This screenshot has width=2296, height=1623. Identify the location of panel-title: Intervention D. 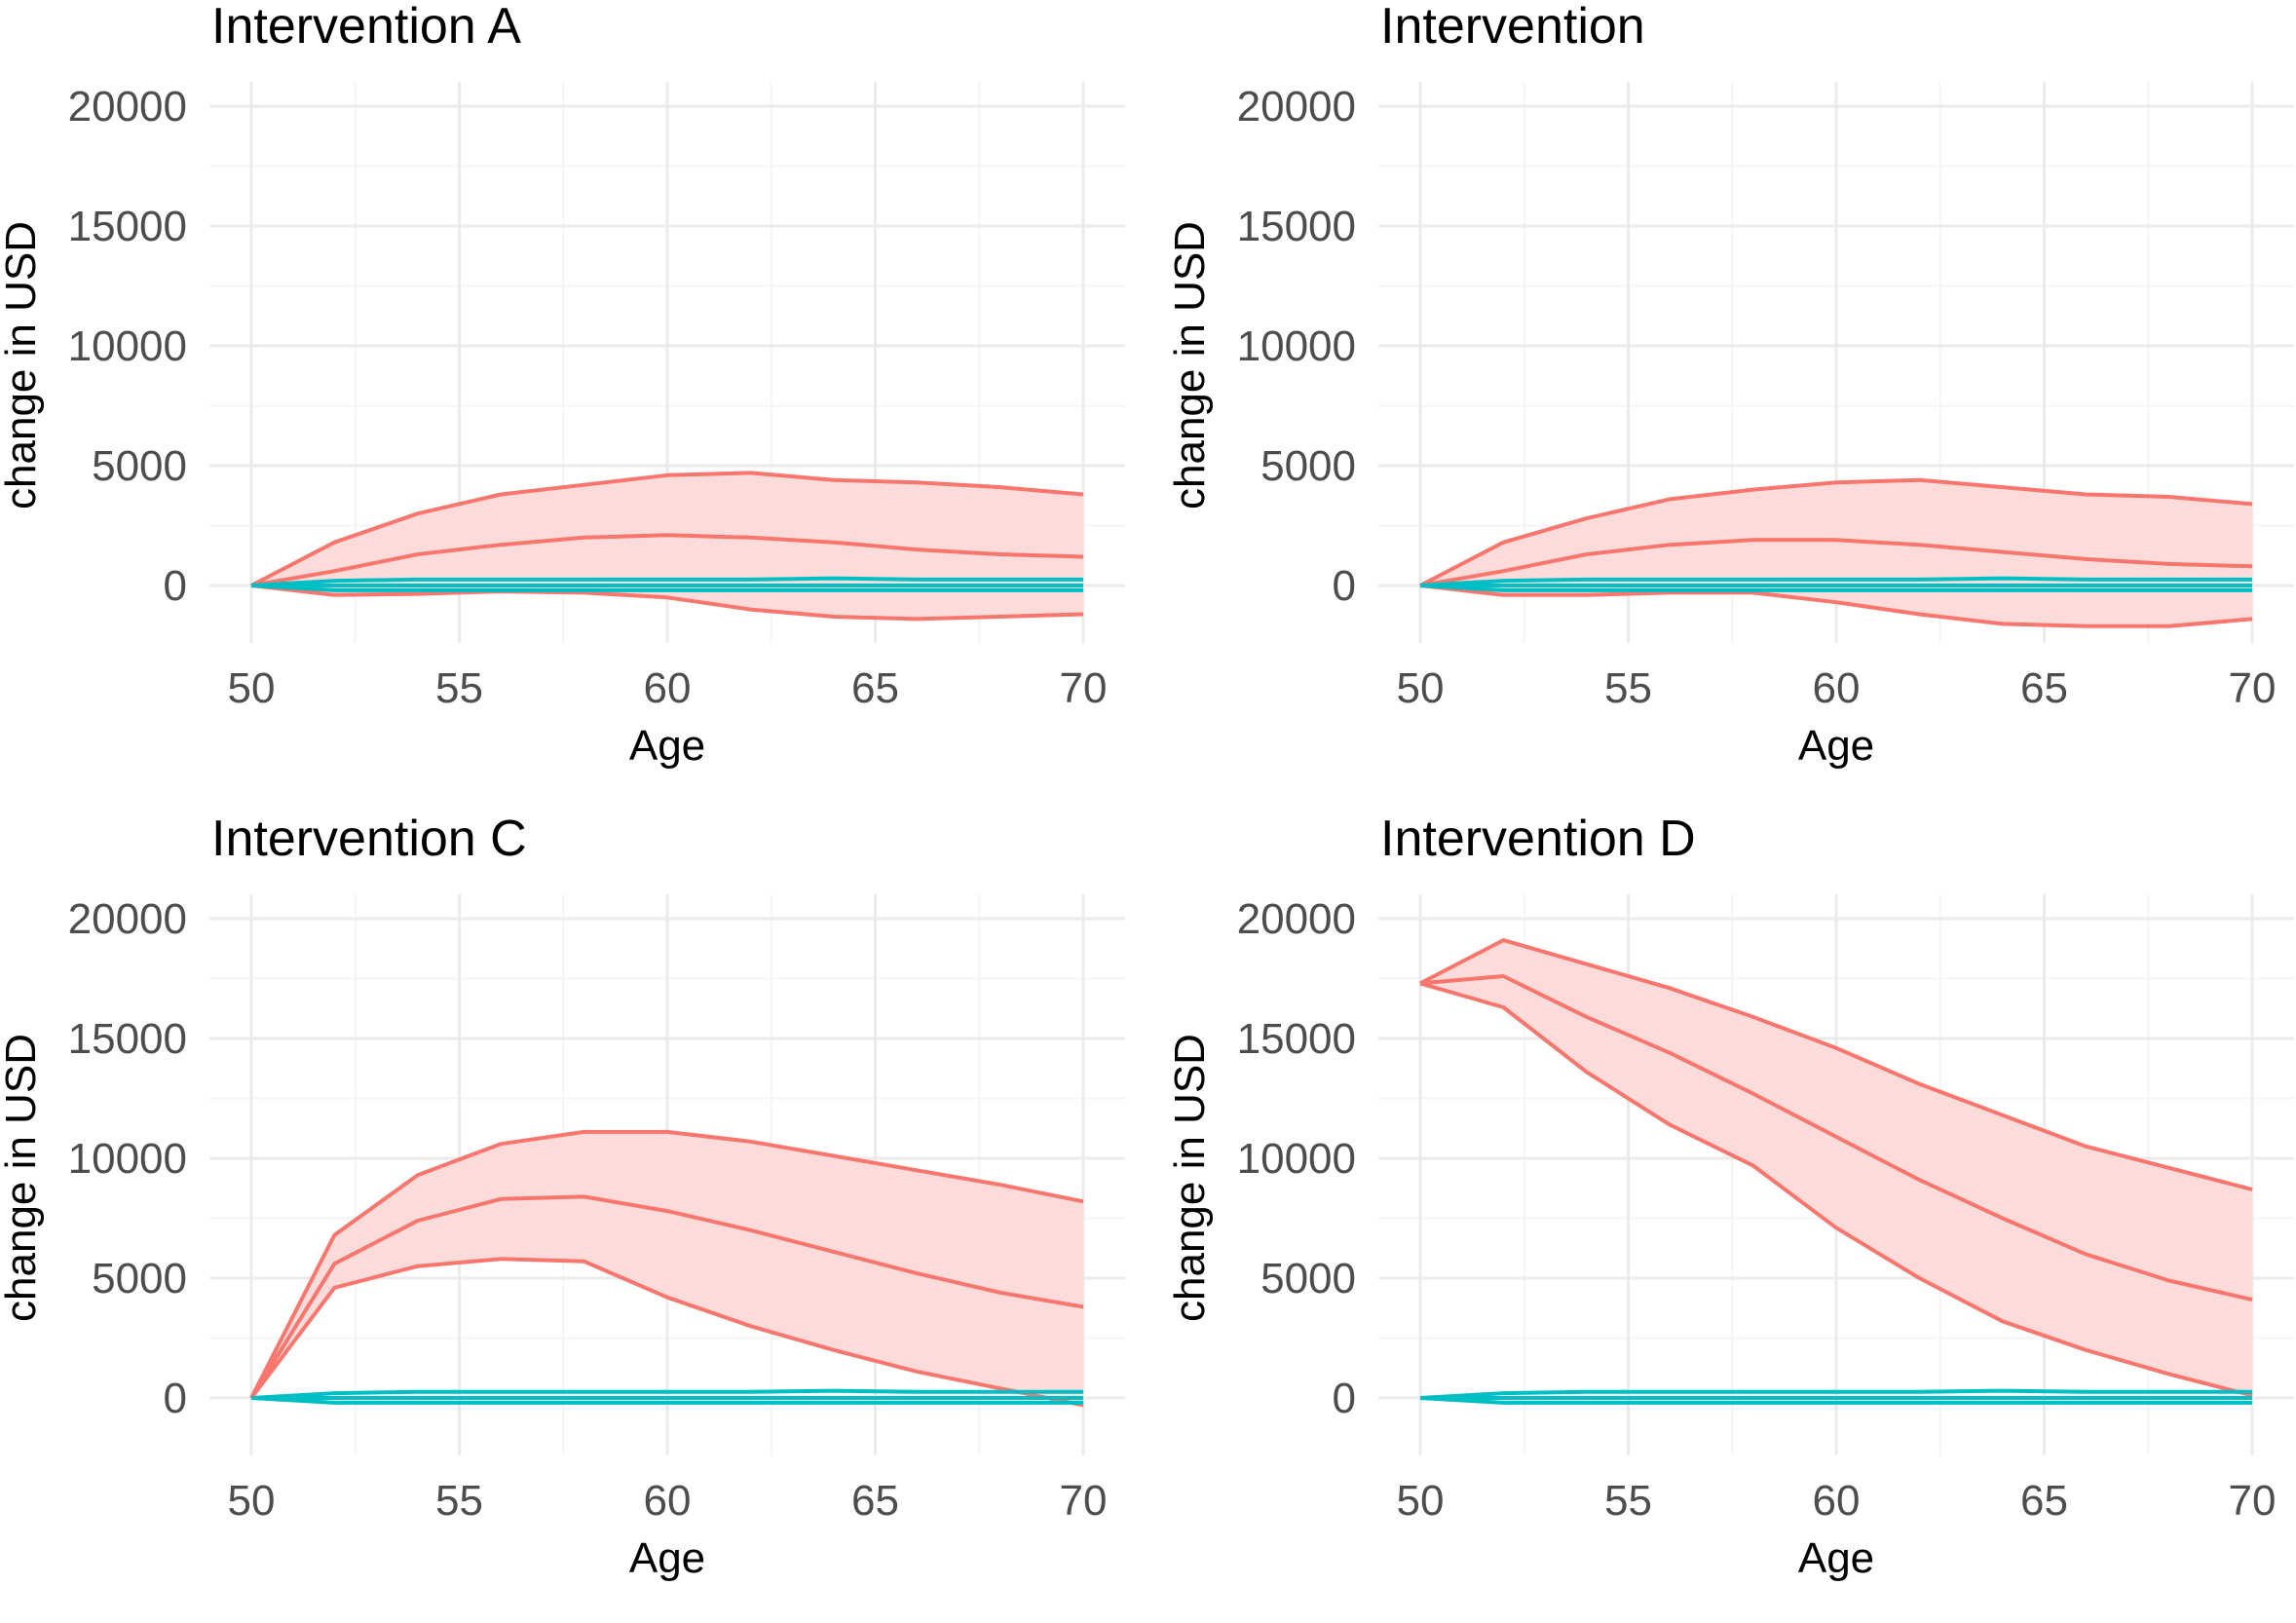
(1538, 839).